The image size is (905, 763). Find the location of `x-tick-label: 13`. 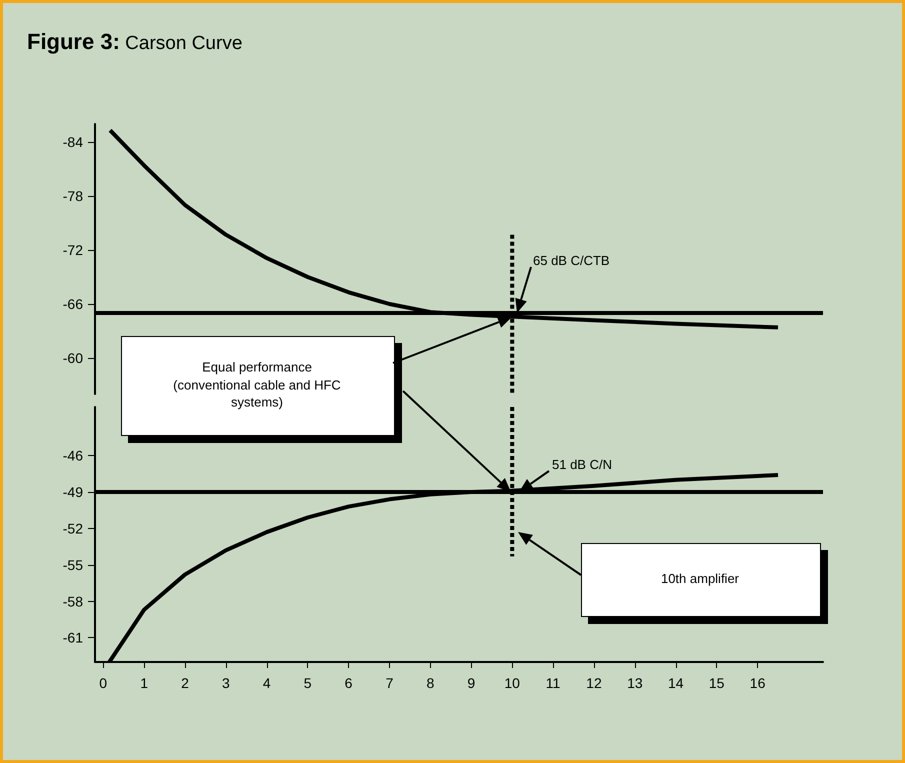

x-tick-label: 13 is located at coordinates (635, 683).